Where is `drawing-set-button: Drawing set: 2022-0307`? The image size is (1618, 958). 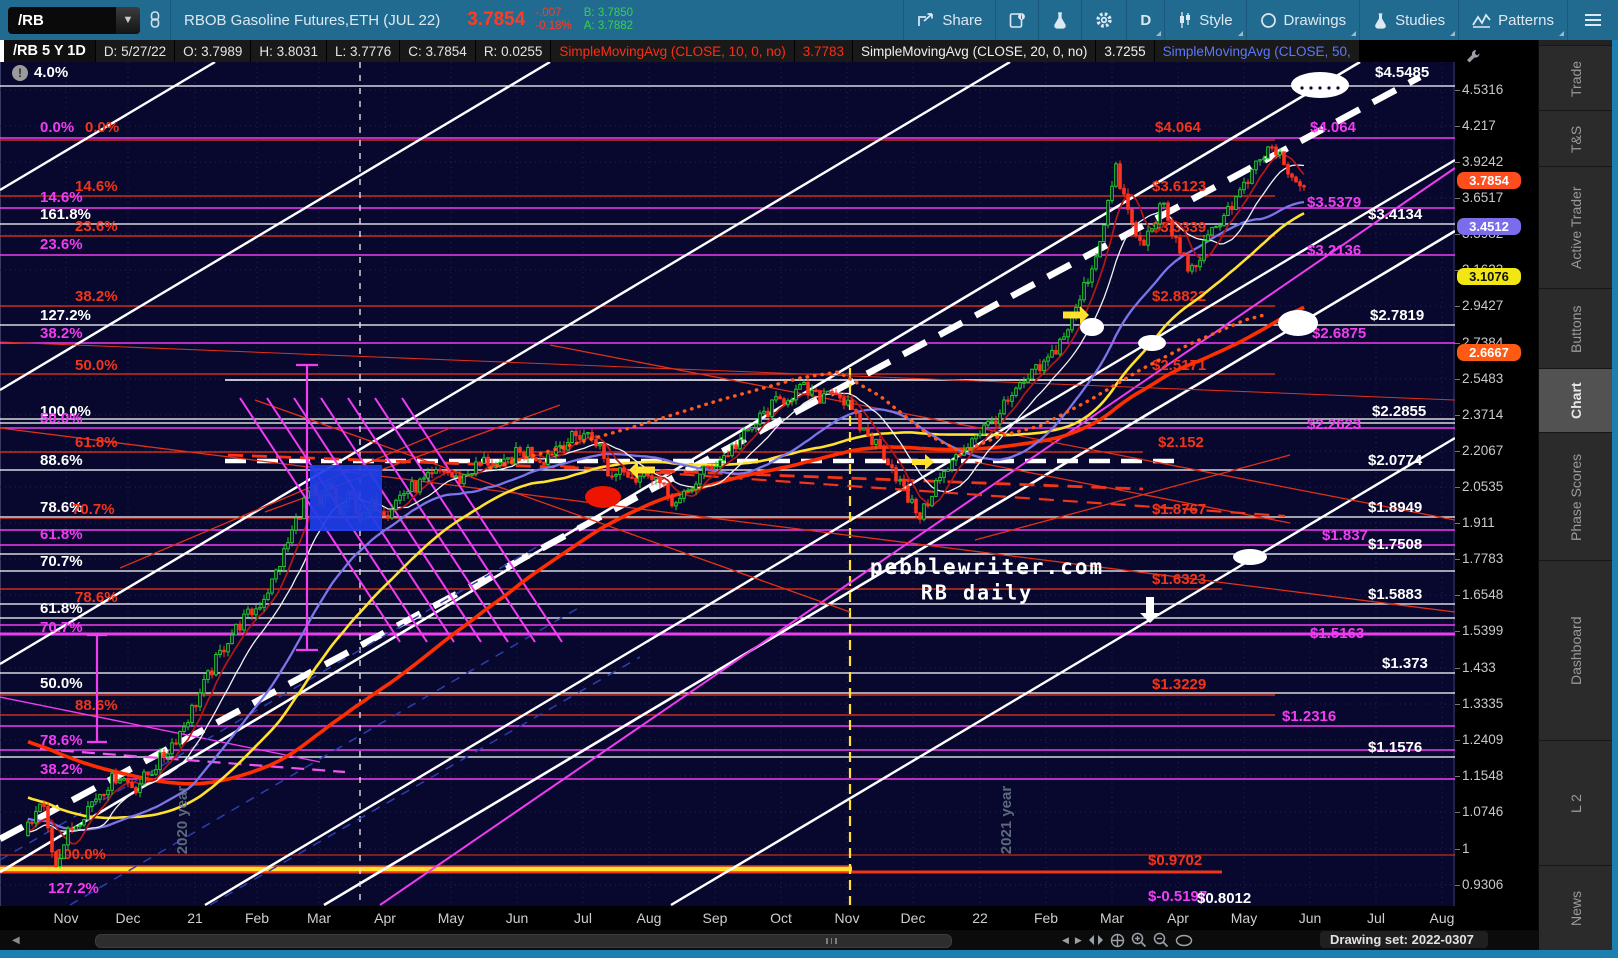
drawing-set-button: Drawing set: 2022-0307 is located at coordinates (1404, 939).